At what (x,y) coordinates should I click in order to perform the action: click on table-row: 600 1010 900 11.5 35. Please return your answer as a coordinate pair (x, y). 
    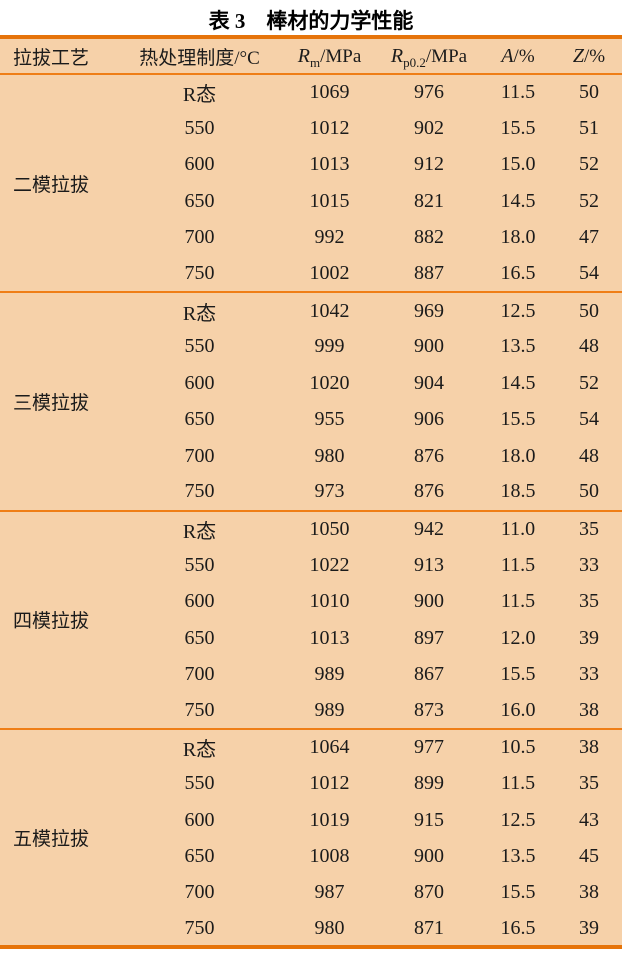
    Looking at the image, I should click on (311, 601).